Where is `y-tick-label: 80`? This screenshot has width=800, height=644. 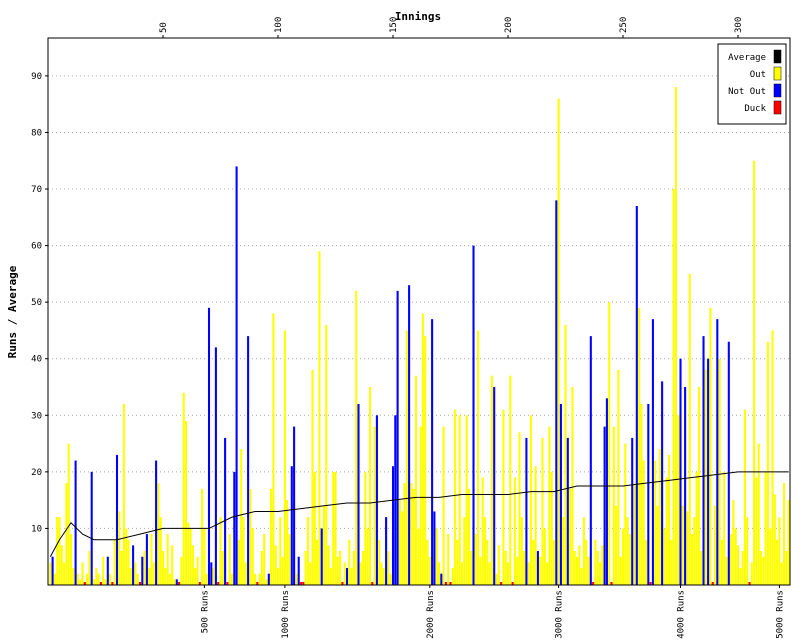
y-tick-label: 80 is located at coordinates (36, 133).